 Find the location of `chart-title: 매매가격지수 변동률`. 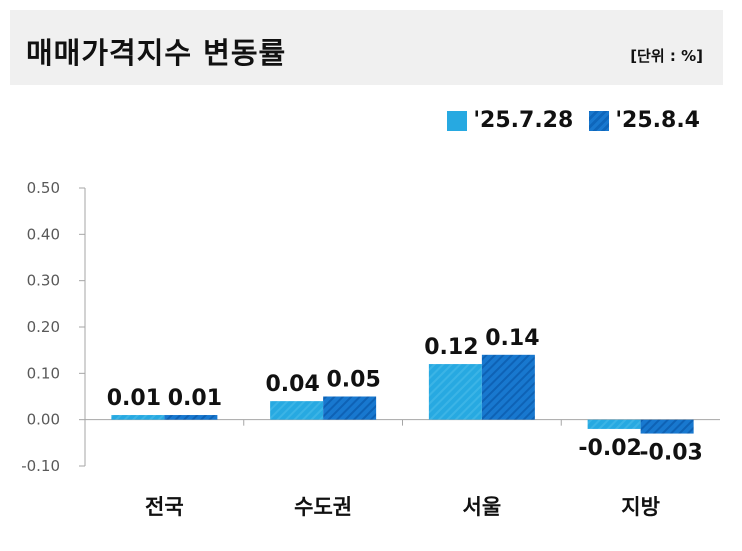

chart-title: 매매가격지수 변동률 is located at coordinates (156, 53).